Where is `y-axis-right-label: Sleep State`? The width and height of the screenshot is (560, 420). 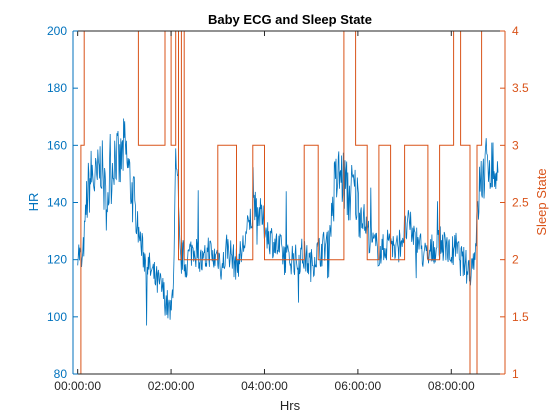
y-axis-right-label: Sleep State is located at coordinates (541, 201).